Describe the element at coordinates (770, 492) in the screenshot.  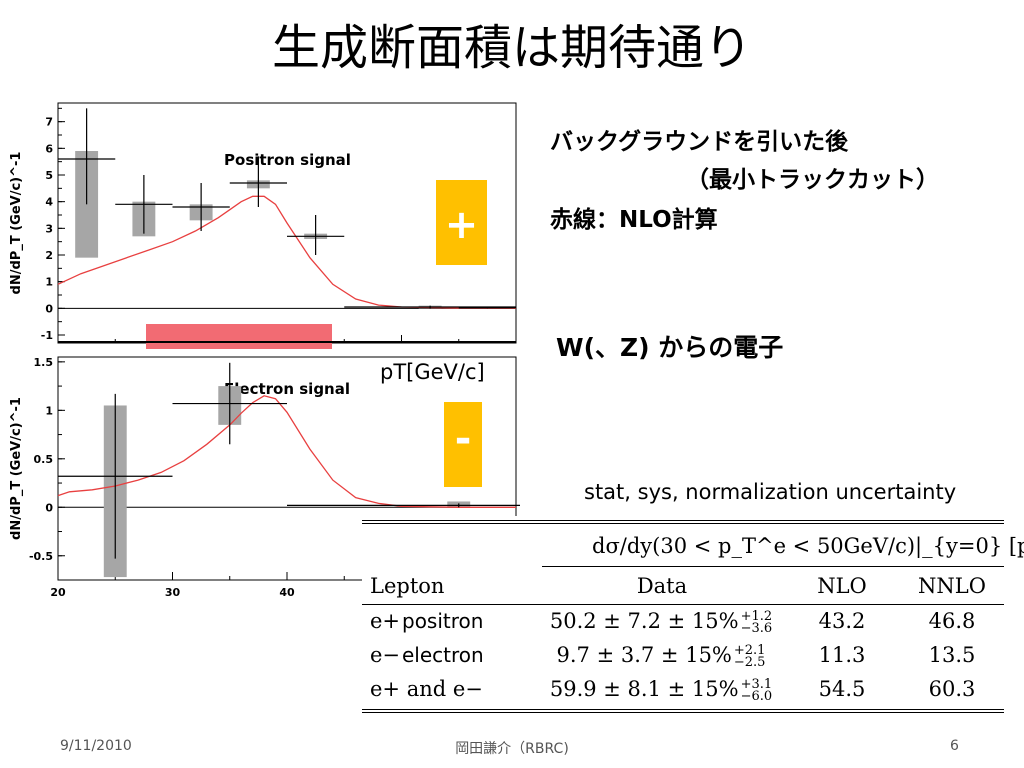
I see `uncertainty-caption: stat, sys, normalization uncertainty` at that location.